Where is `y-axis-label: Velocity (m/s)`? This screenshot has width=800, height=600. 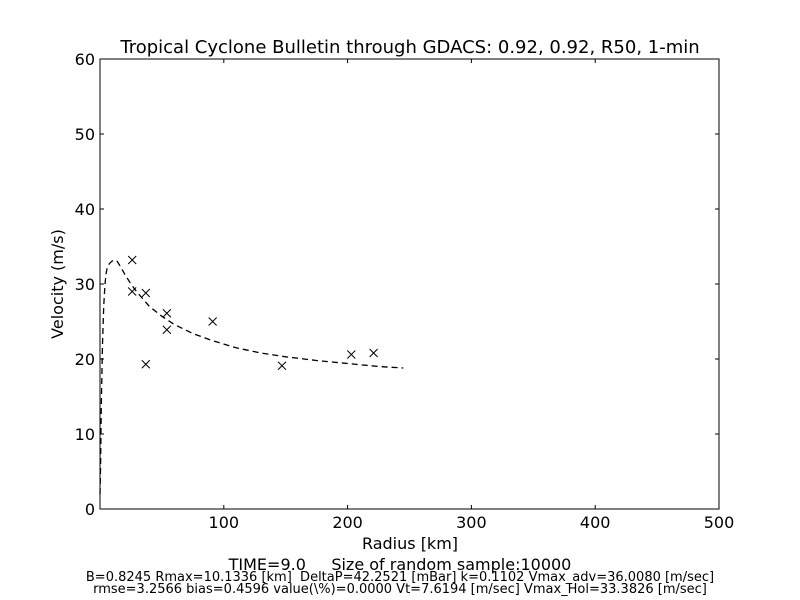 y-axis-label: Velocity (m/s) is located at coordinates (57, 284).